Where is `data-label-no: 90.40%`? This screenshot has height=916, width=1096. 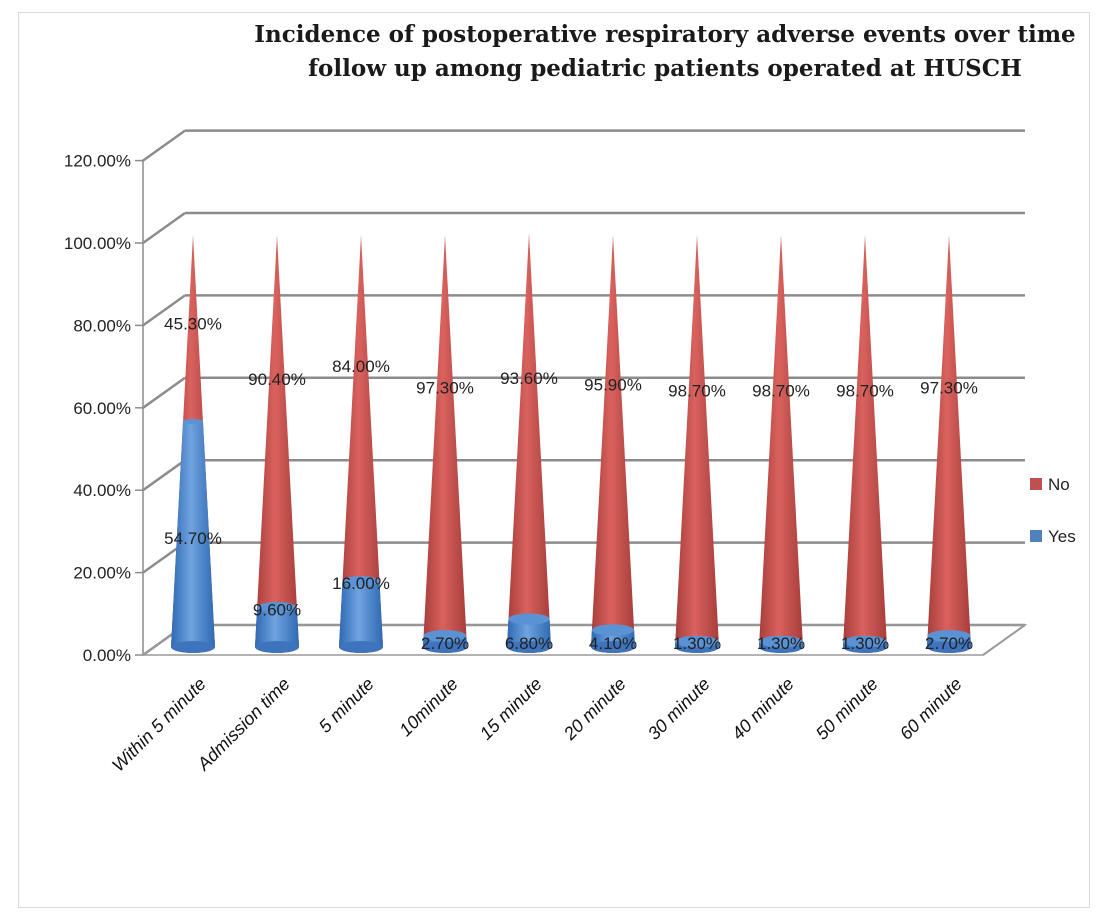
data-label-no: 90.40% is located at coordinates (277, 379).